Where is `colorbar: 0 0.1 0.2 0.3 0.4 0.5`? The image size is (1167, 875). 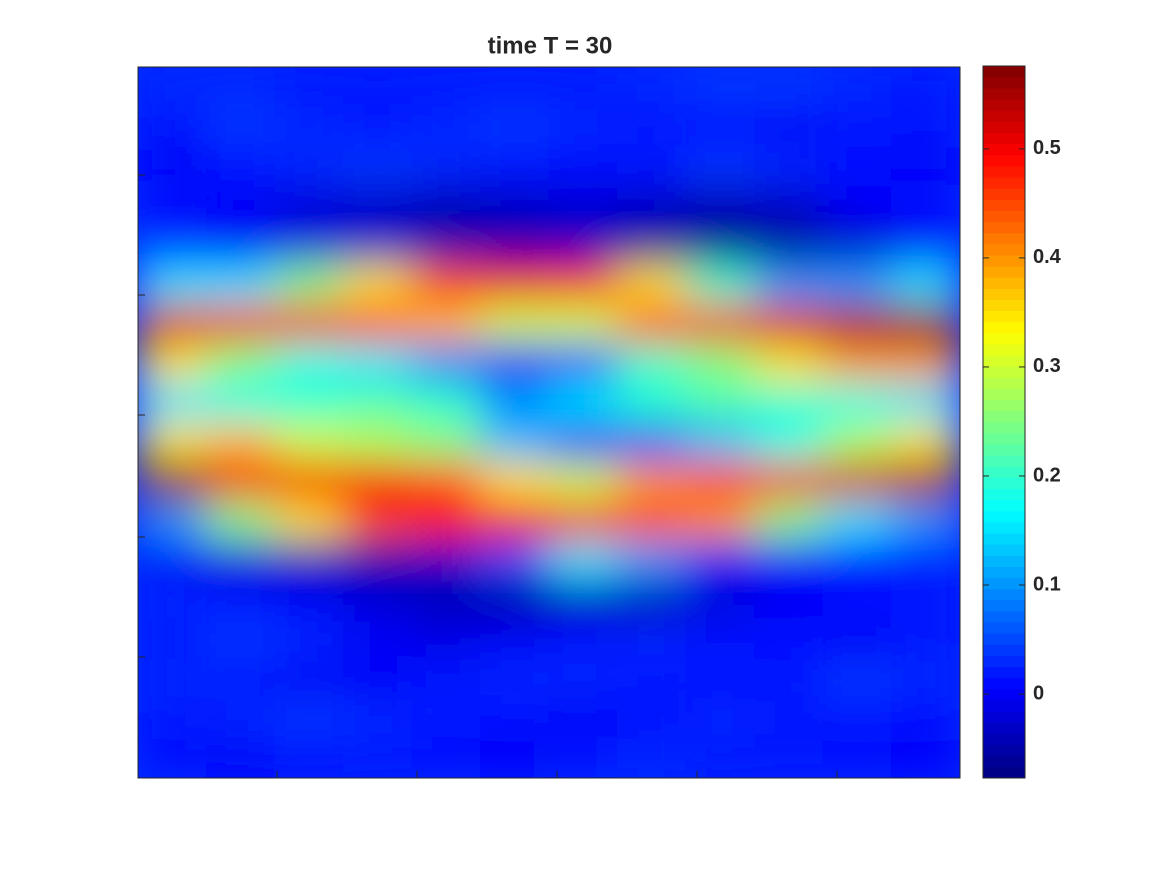
colorbar: 0 0.1 0.2 0.3 0.4 0.5 is located at coordinates (1022, 422).